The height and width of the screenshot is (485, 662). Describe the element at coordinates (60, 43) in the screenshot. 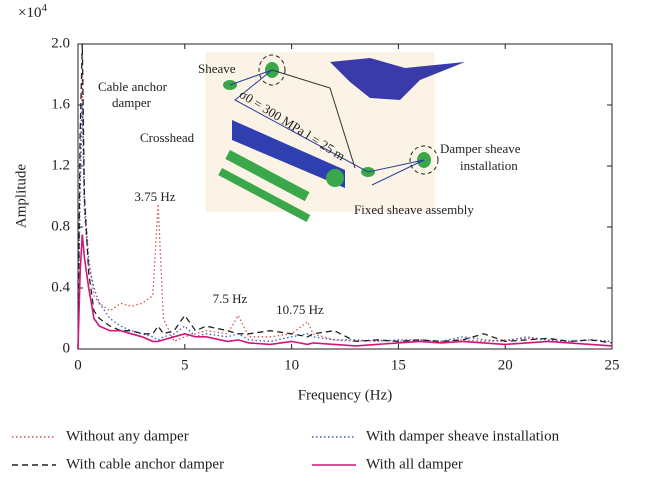

I see `y-tick-label: 2.0` at that location.